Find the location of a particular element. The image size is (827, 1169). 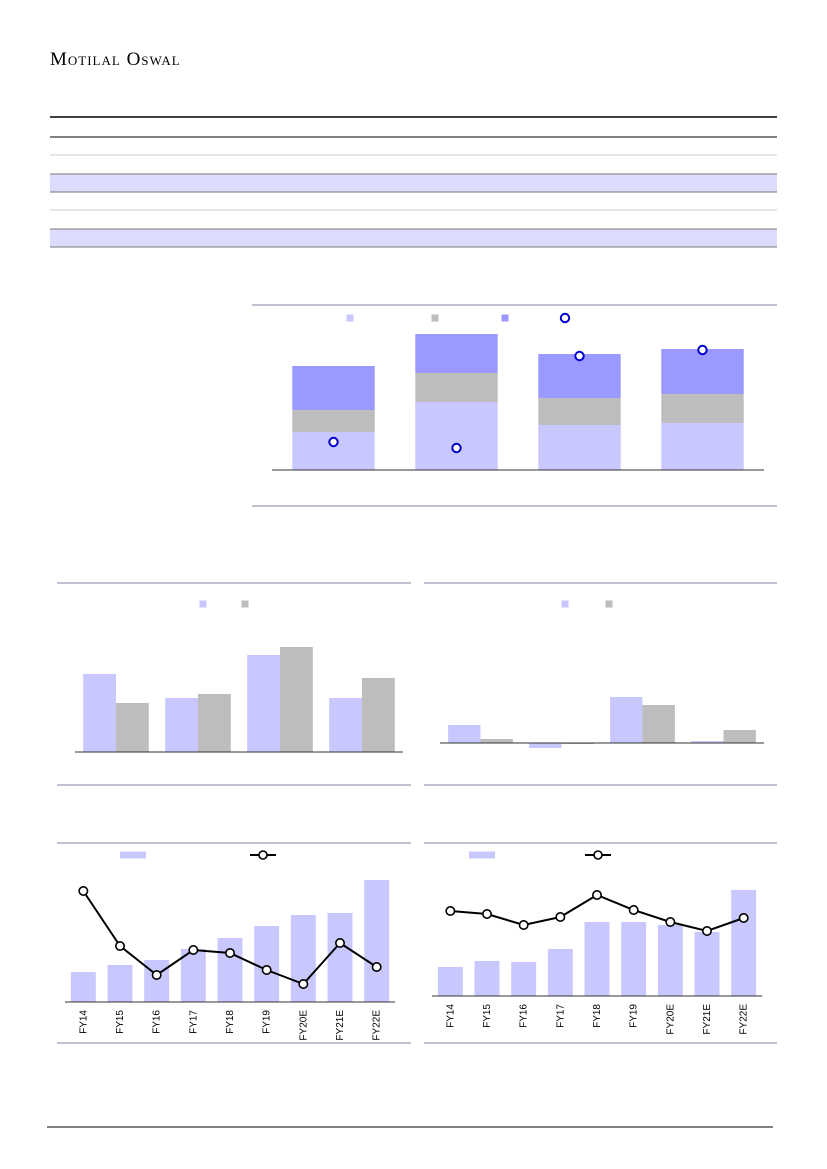

table is located at coordinates (413, 182).